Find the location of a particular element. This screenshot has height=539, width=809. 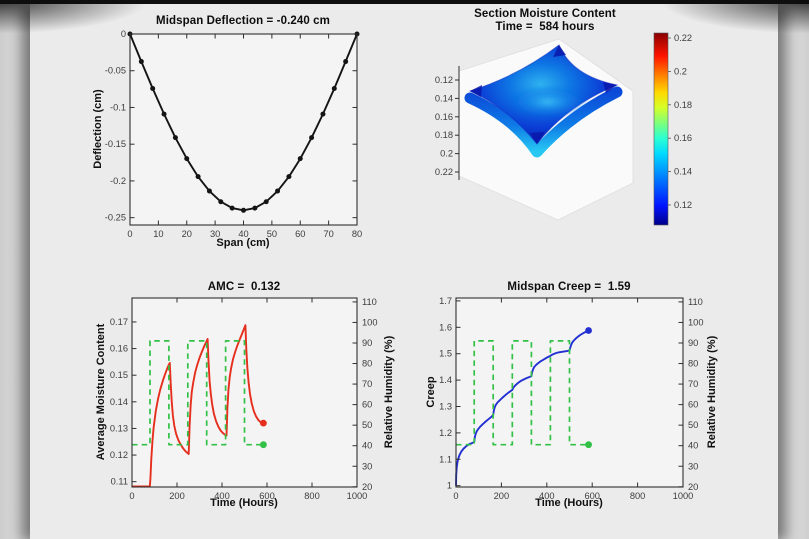

y-tick-label-left: 1 is located at coordinates (449, 486).